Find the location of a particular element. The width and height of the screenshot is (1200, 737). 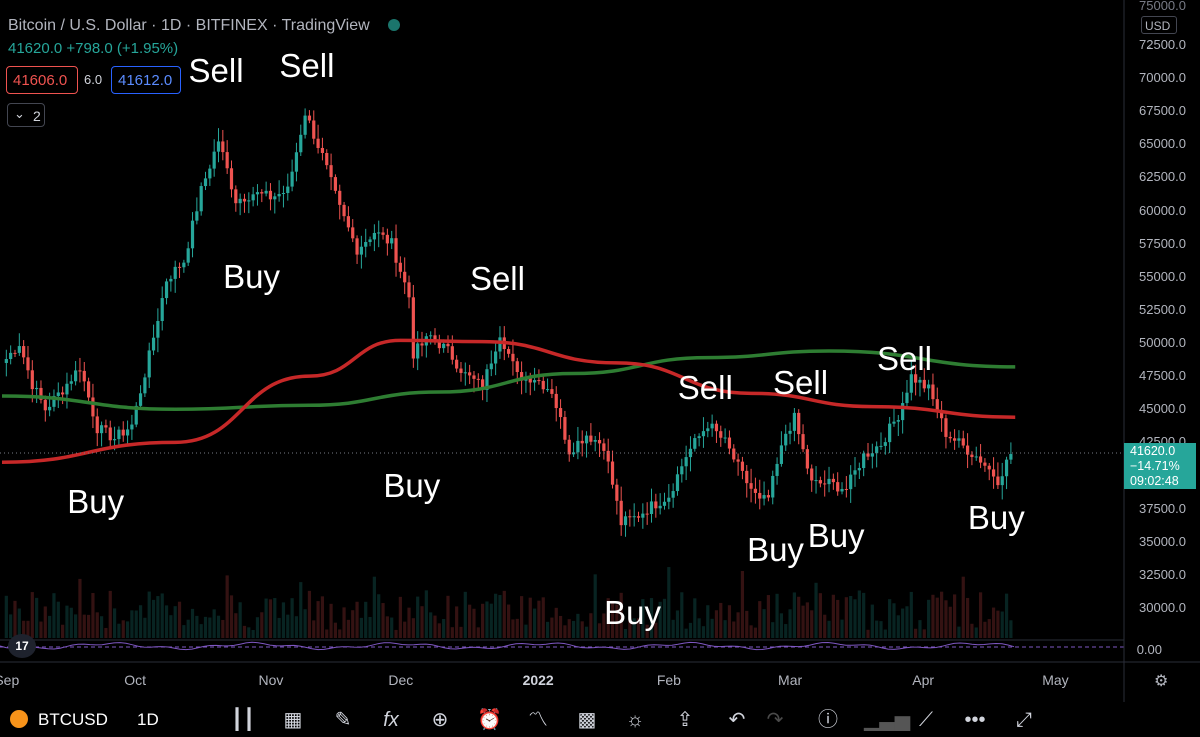

redo-icon: ↷ is located at coordinates (775, 720).